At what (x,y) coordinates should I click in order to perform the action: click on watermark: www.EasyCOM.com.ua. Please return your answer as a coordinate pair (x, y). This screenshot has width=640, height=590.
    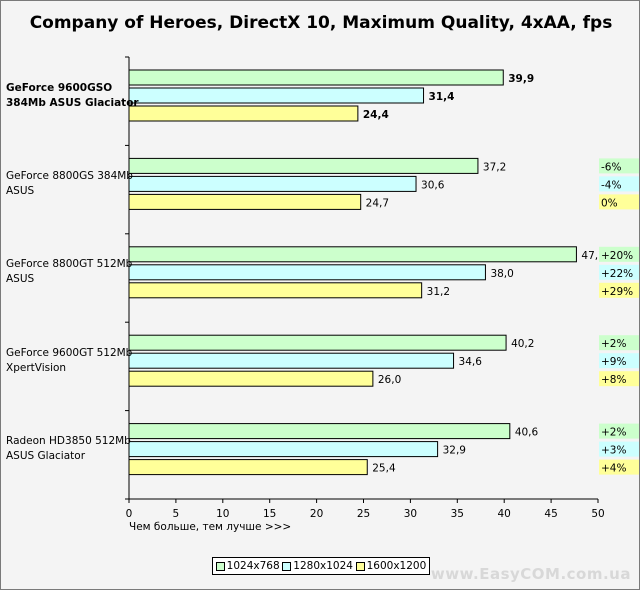
    Looking at the image, I should click on (530, 574).